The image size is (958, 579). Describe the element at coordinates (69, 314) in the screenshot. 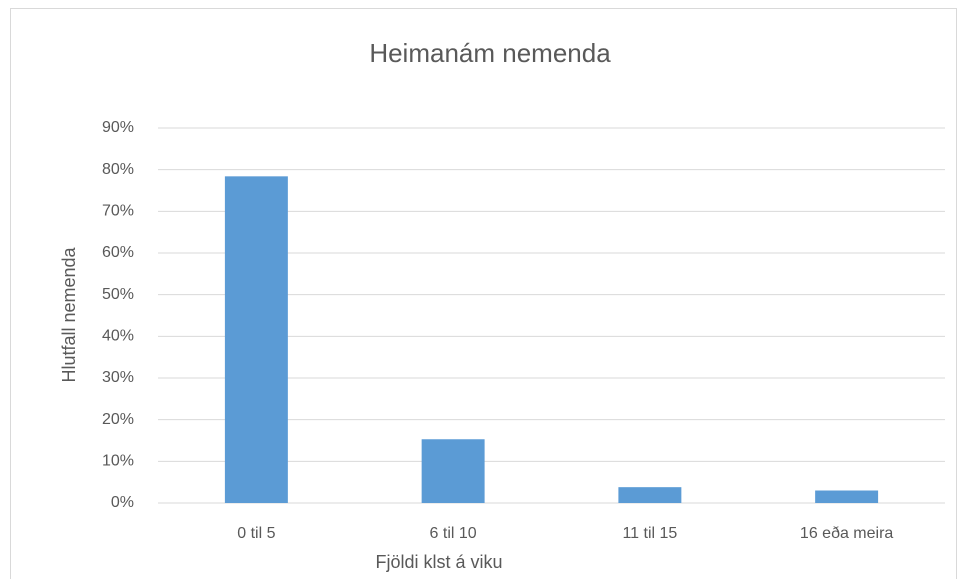

I see `y-axis-label: Hlutfall nemenda` at that location.